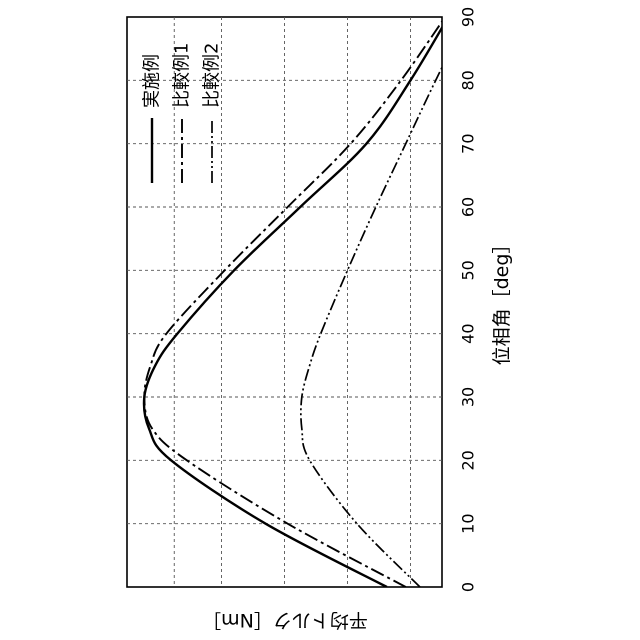 Image resolution: width=640 pixels, height=640 pixels. What do you see at coordinates (468, 397) in the screenshot?
I see `x-tick-label: 30` at bounding box center [468, 397].